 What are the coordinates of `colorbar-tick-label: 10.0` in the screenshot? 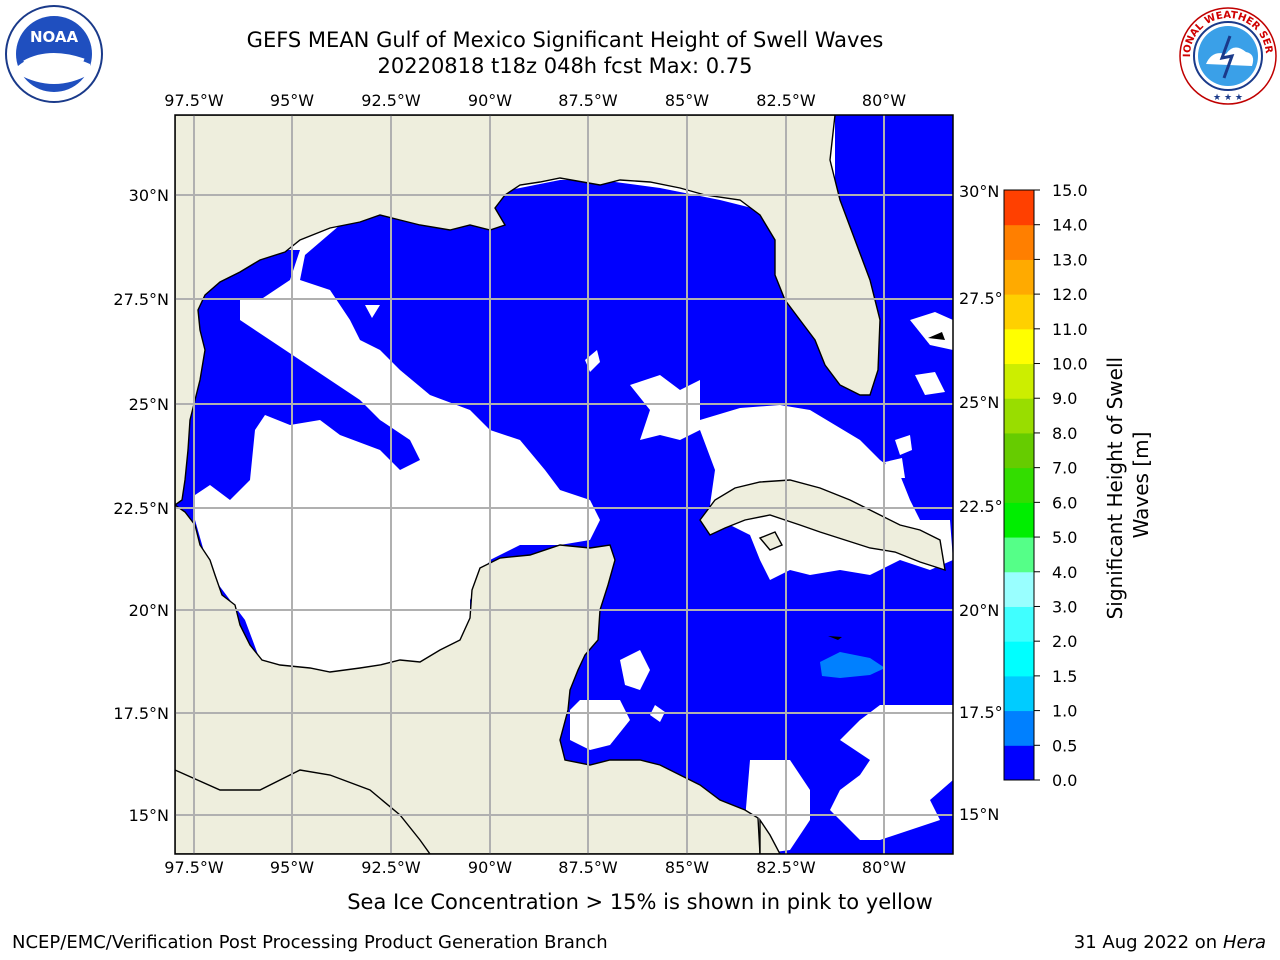 It's located at (1070, 364).